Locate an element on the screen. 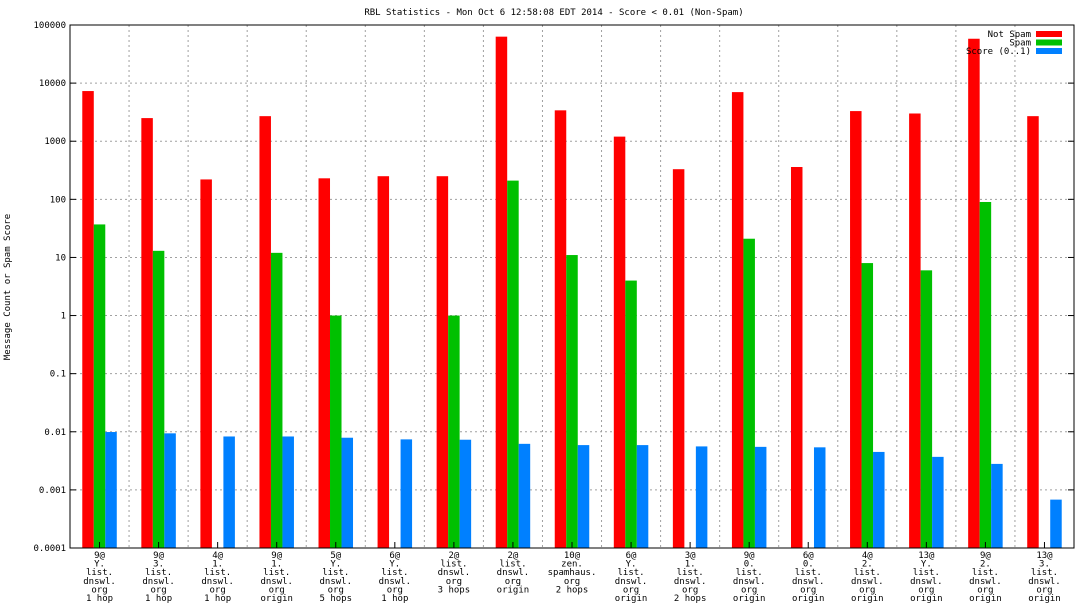 The height and width of the screenshot is (612, 1088). x-tick-label: 2 hops is located at coordinates (572, 590).